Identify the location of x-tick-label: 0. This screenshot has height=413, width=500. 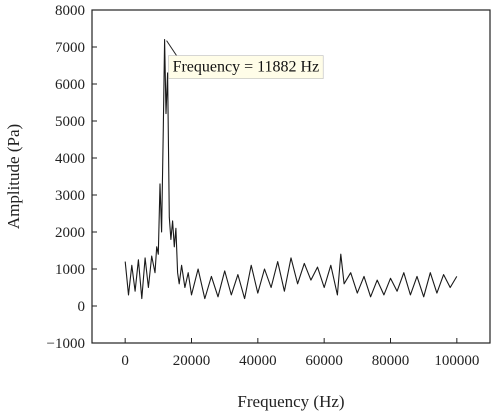
(125, 361).